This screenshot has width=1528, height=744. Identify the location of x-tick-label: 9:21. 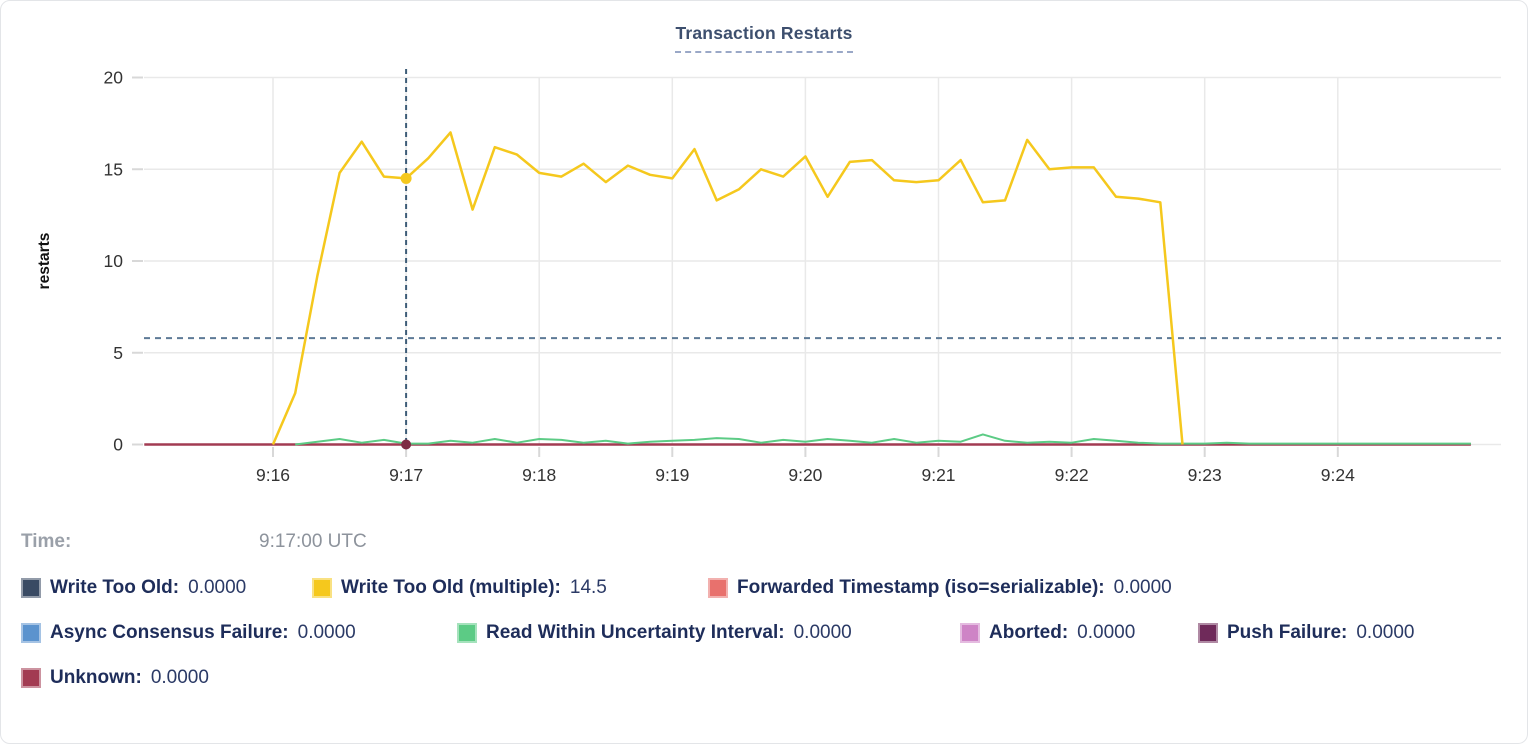
(938, 475).